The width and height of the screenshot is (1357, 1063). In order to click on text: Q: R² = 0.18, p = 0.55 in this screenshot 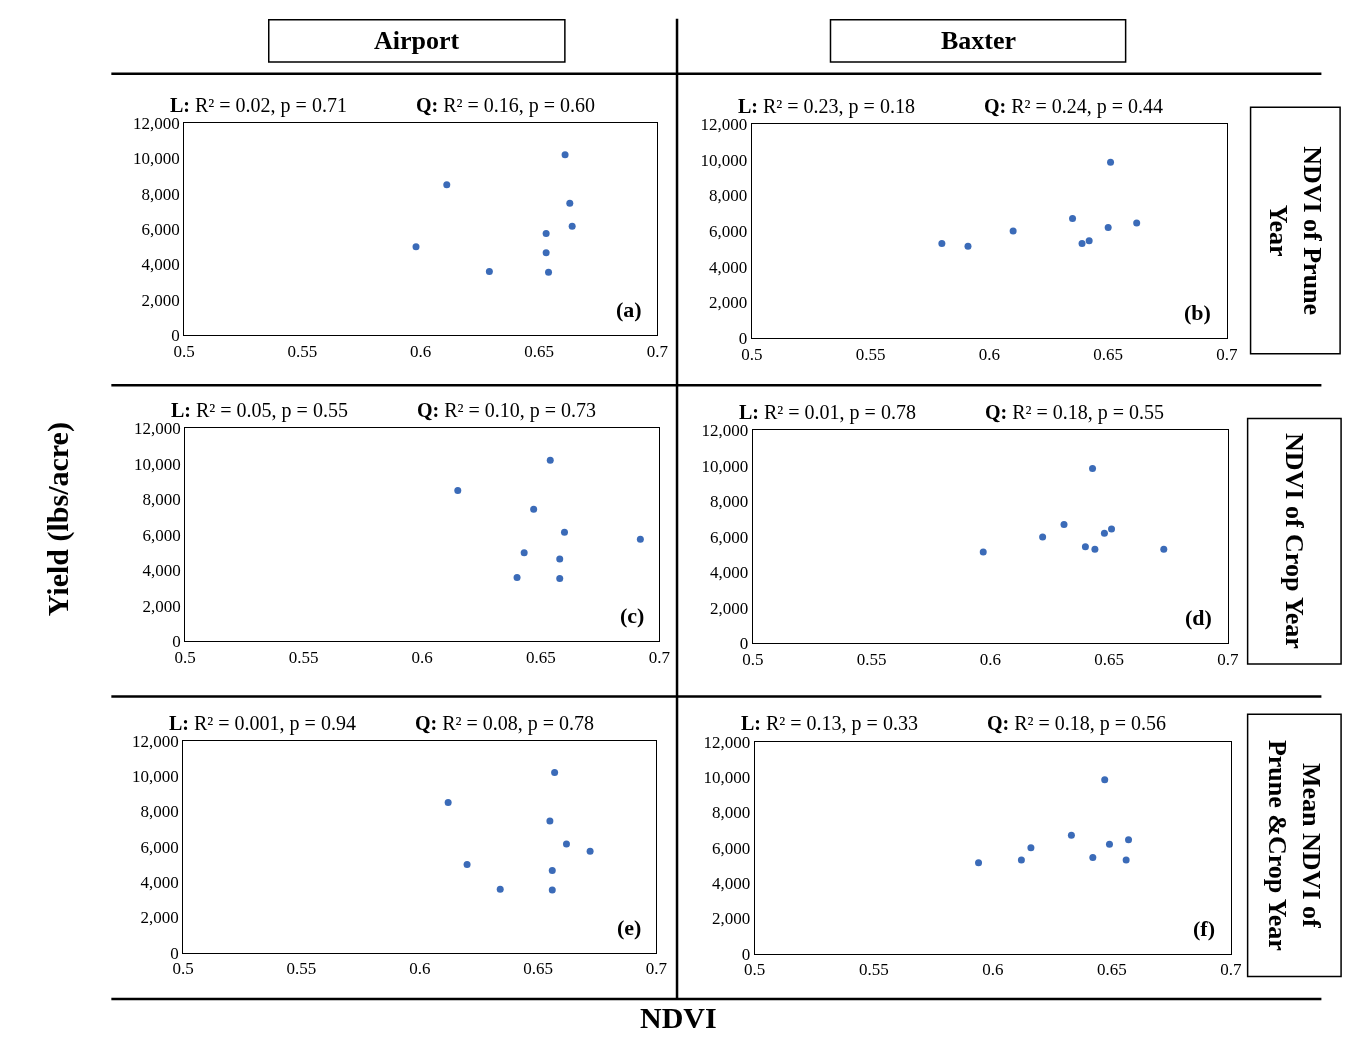, I will do `click(1075, 412)`.